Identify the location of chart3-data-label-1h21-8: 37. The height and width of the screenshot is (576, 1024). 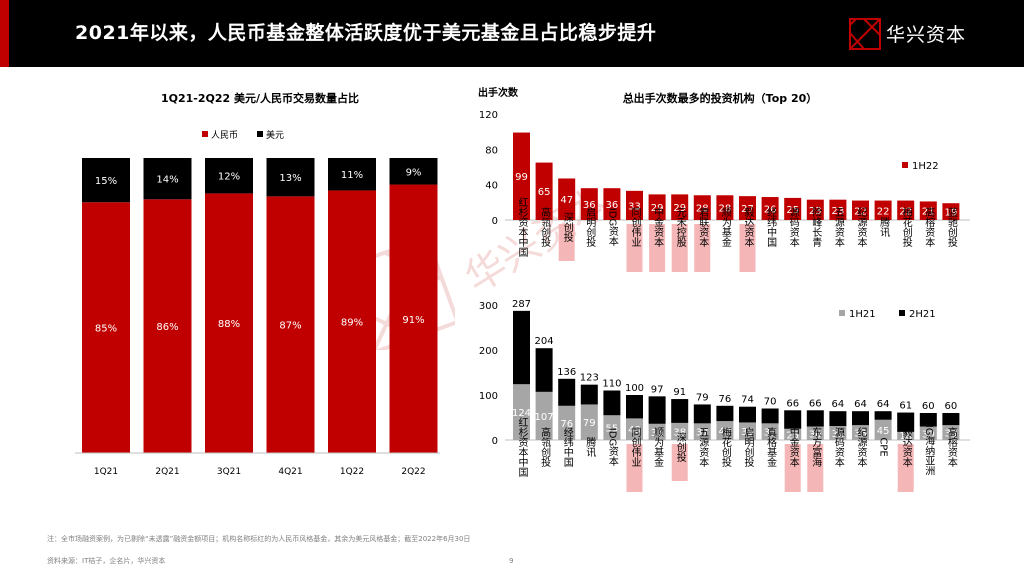
(702, 433).